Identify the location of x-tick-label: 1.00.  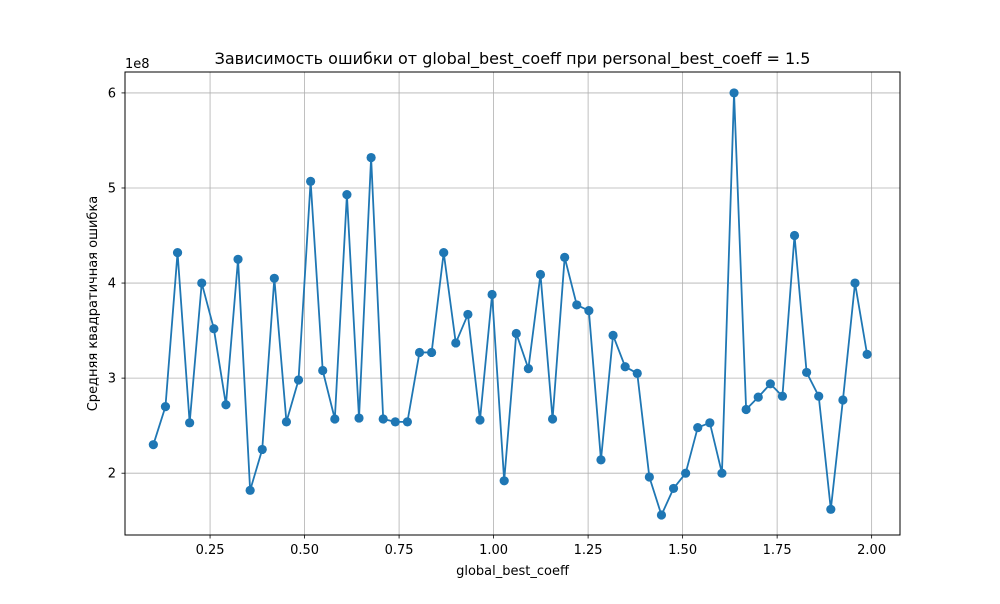
(493, 550).